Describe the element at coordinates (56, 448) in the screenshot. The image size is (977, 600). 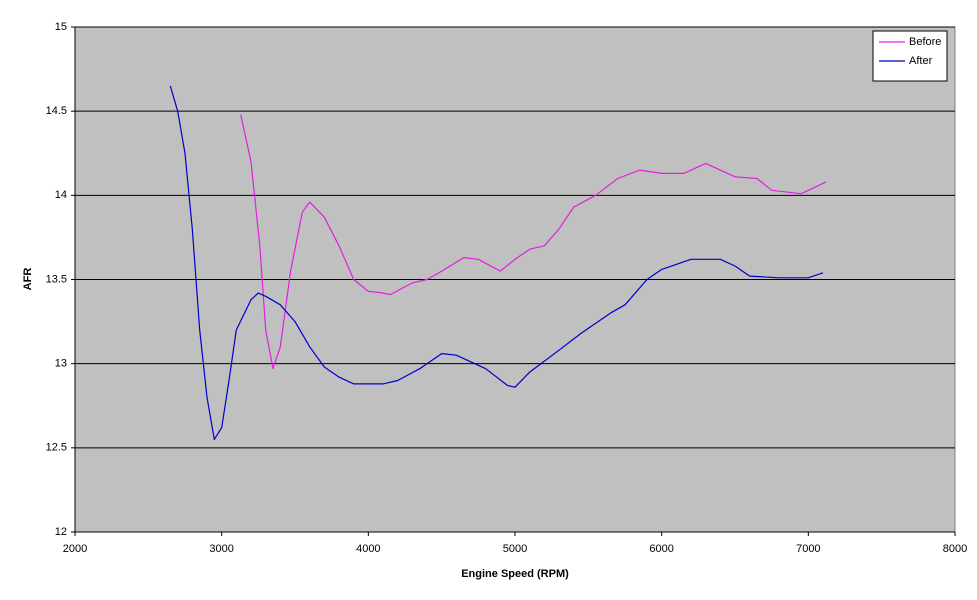
I see `y-tick-label: 12.5` at that location.